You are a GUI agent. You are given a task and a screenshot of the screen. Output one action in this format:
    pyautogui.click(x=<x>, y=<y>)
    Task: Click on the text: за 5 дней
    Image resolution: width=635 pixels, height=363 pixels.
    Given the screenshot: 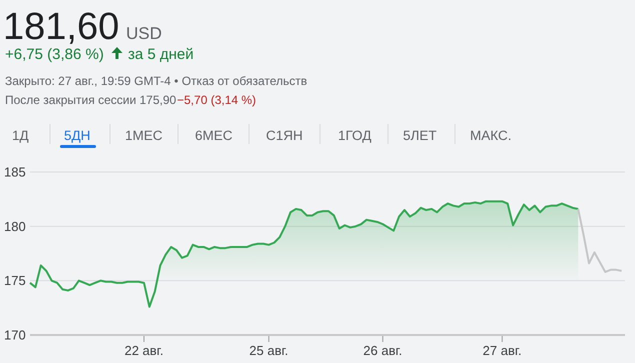 What is the action you would take?
    pyautogui.click(x=161, y=54)
    